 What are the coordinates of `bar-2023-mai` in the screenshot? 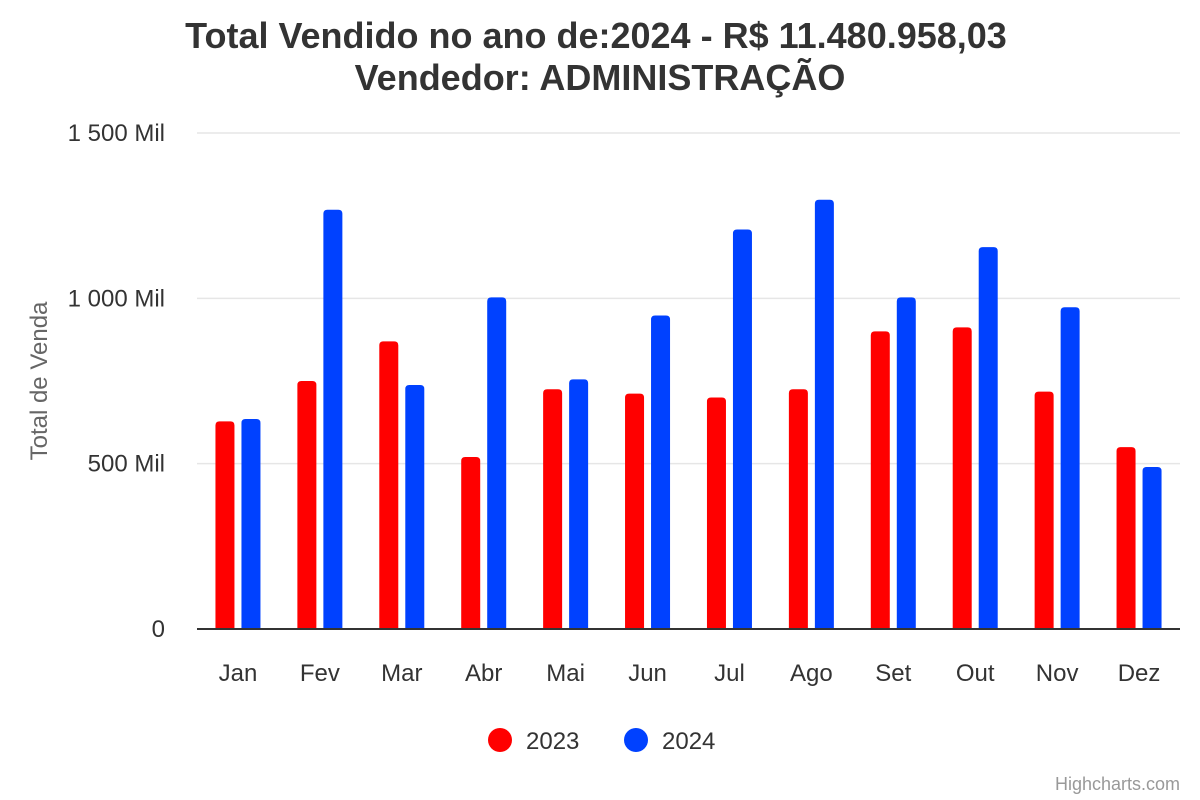 It's located at (553, 509).